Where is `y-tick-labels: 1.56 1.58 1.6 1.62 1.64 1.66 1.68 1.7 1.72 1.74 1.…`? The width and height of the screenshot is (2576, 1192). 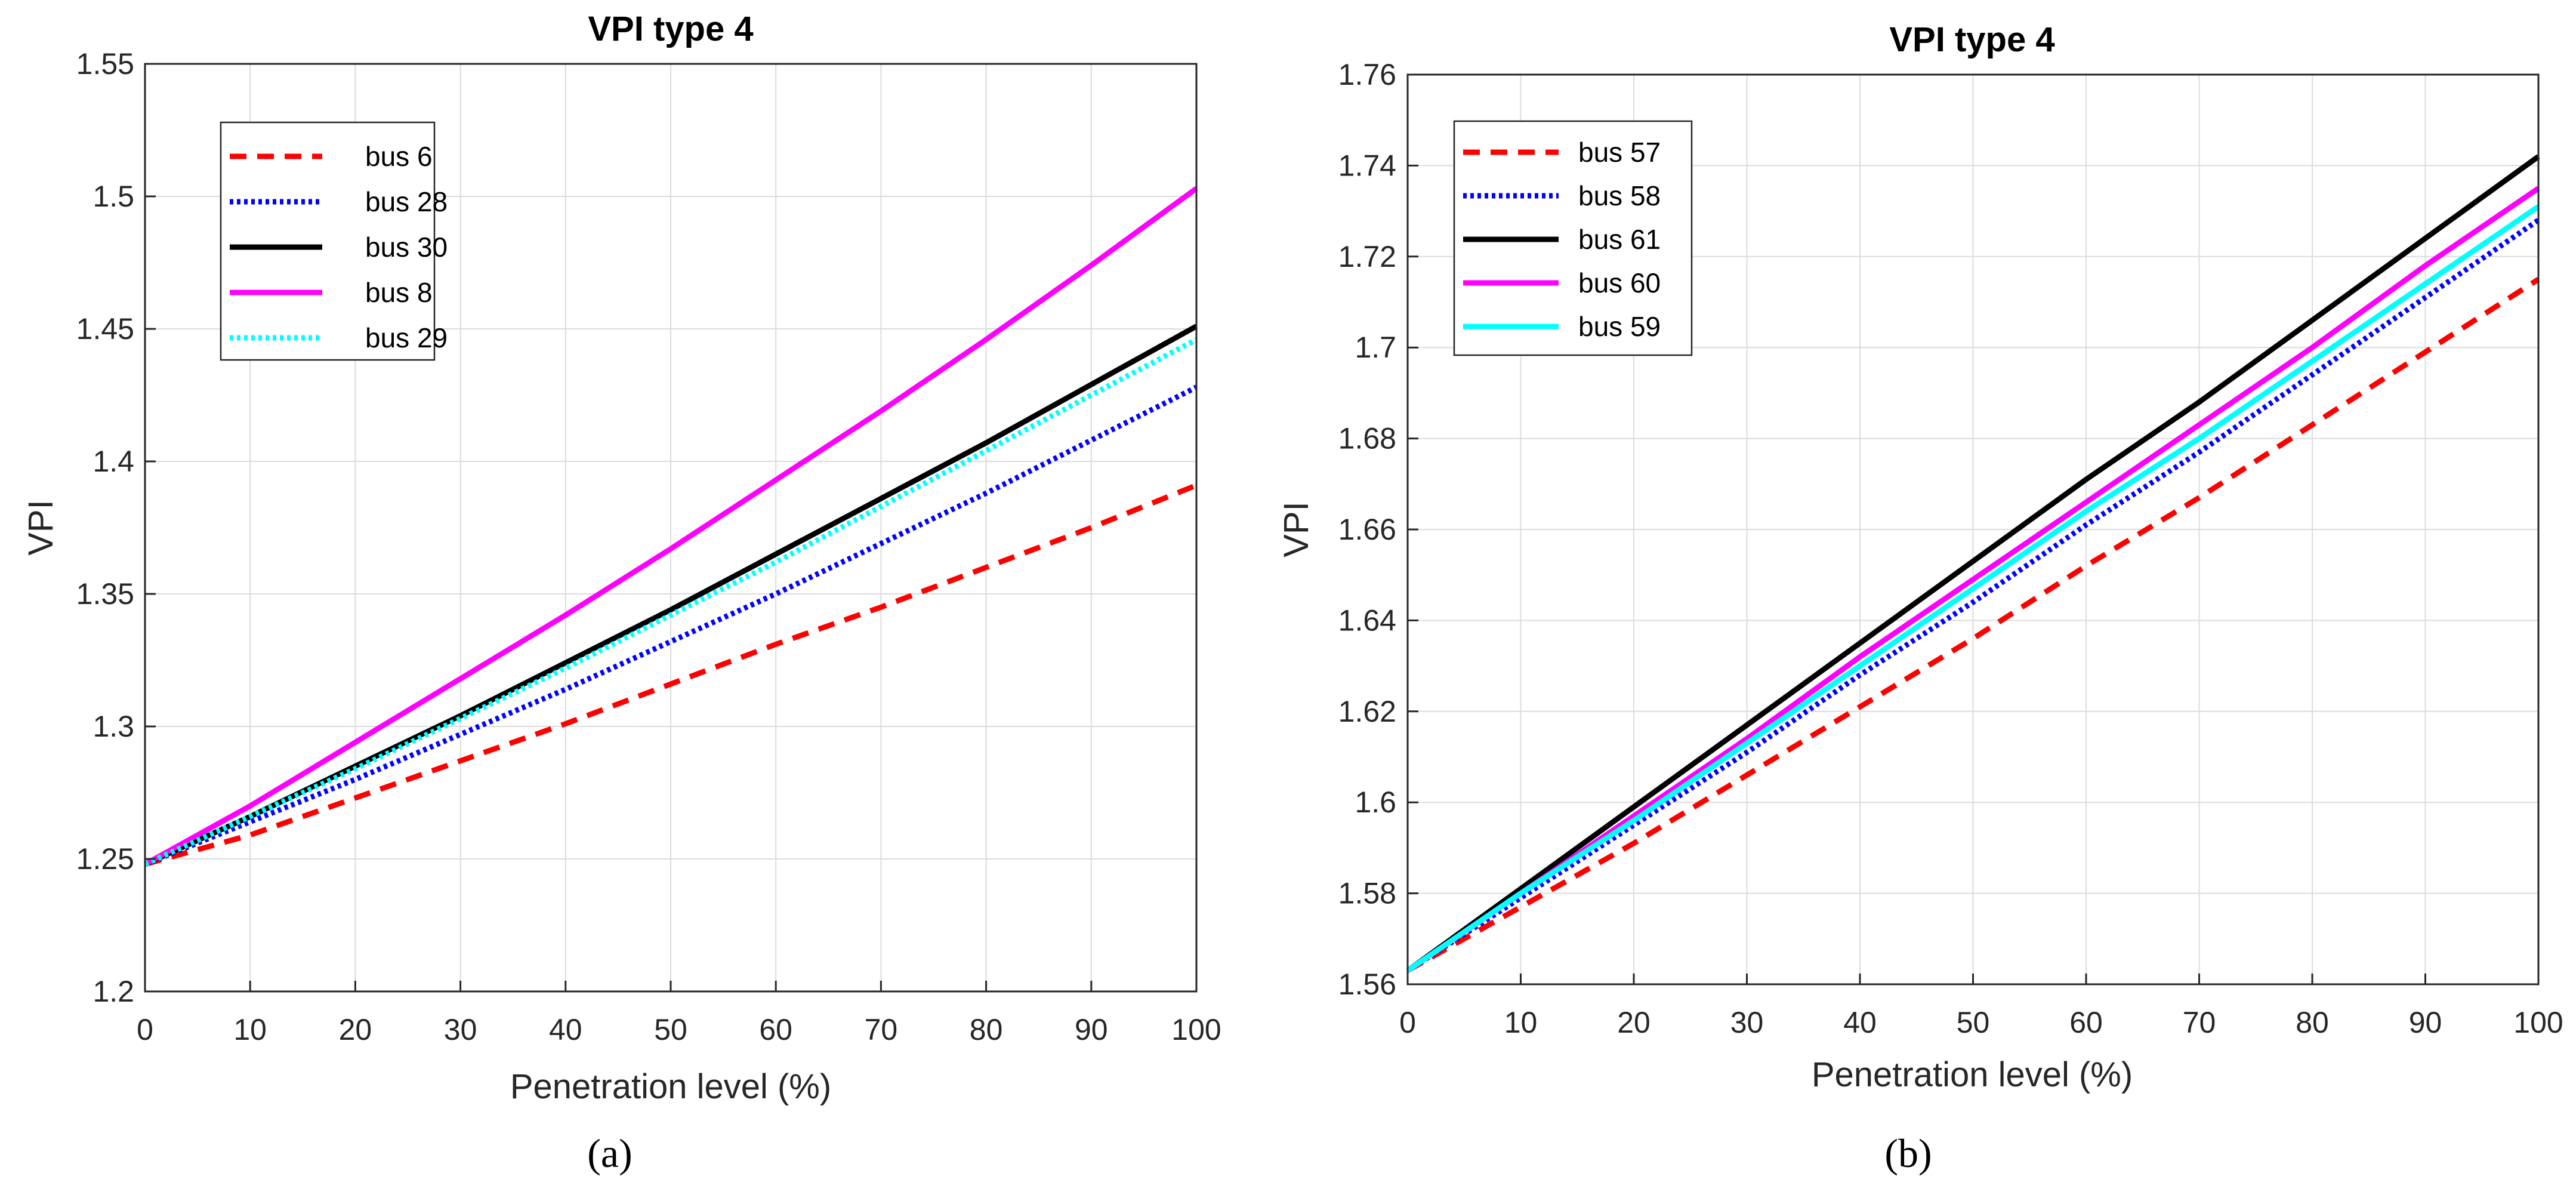 y-tick-labels: 1.56 1.58 1.6 1.62 1.64 1.66 1.68 1.7 1.72 1.74 1.… is located at coordinates (1378, 529).